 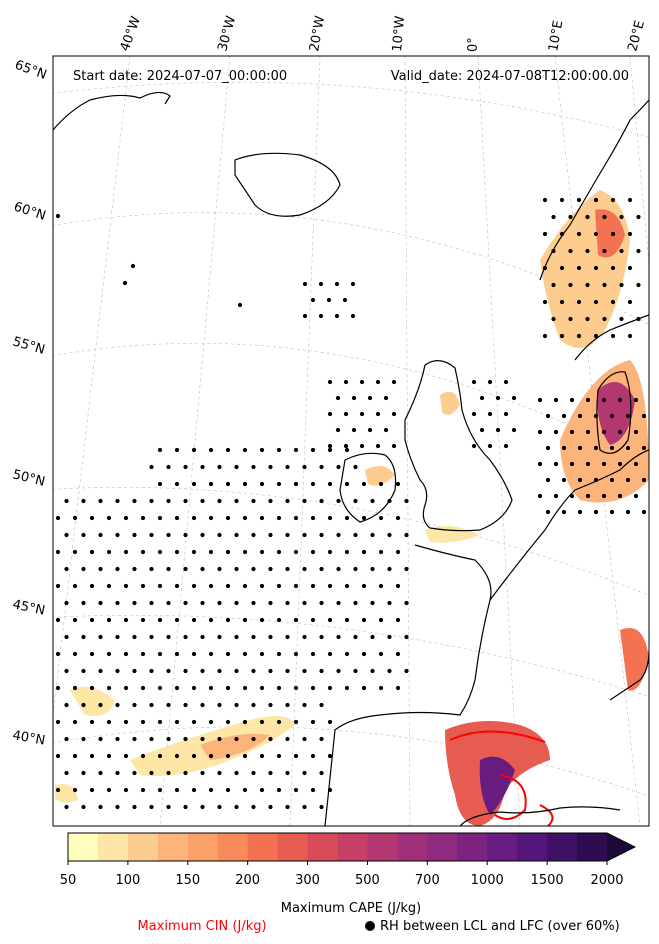 I want to click on cin-contours, so click(x=501, y=778).